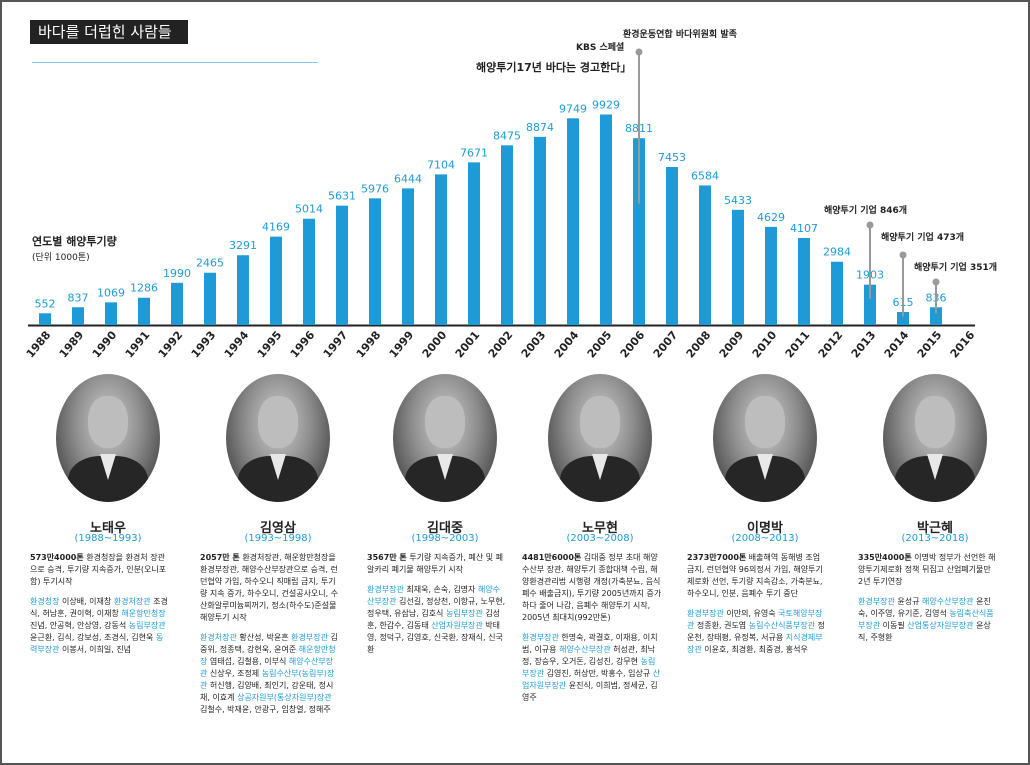 The image size is (1030, 765). Describe the element at coordinates (276, 227) in the screenshot. I see `value-label-1995: 4169` at that location.